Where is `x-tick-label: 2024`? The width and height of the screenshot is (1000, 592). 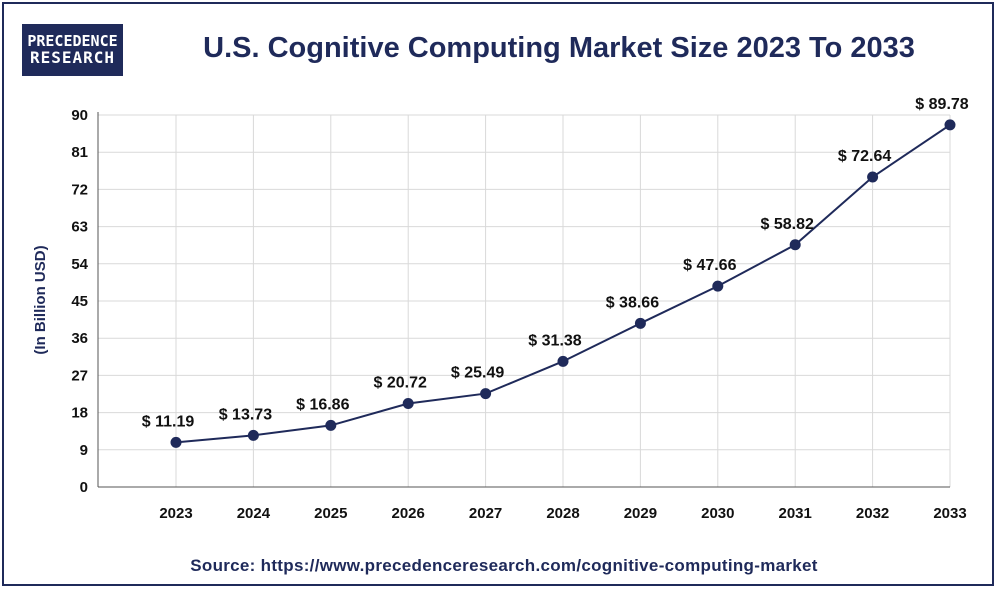 x-tick-label: 2024 is located at coordinates (254, 513).